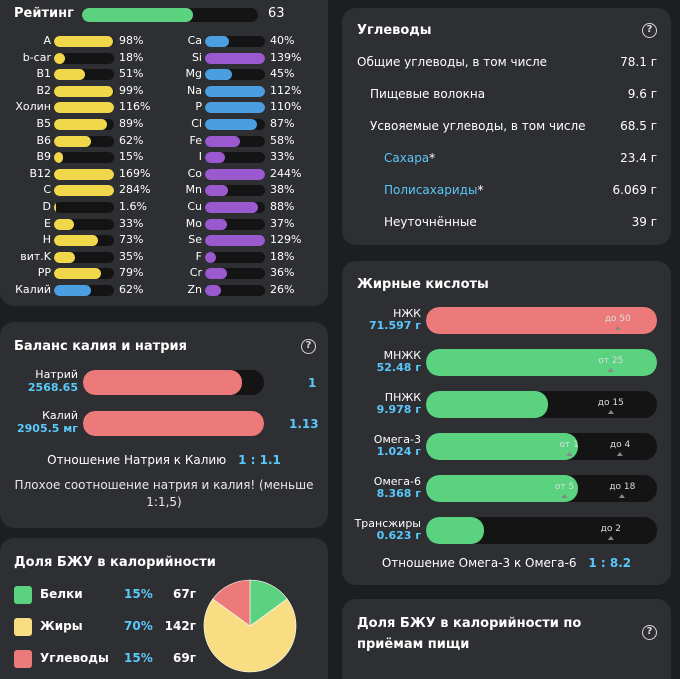  I want to click on fat-bar: до 50, so click(541, 320).